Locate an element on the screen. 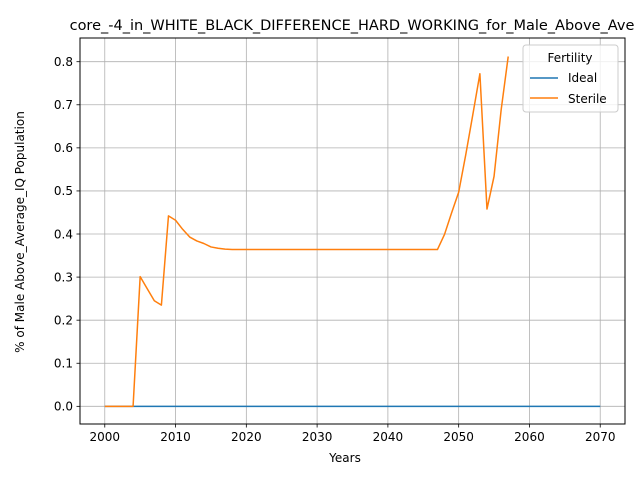  x-tick-label: 2020 is located at coordinates (246, 437).